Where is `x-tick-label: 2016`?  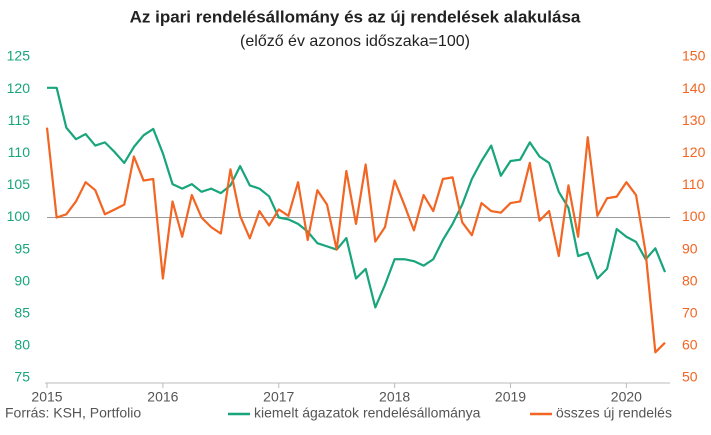 x-tick-label: 2016 is located at coordinates (162, 397).